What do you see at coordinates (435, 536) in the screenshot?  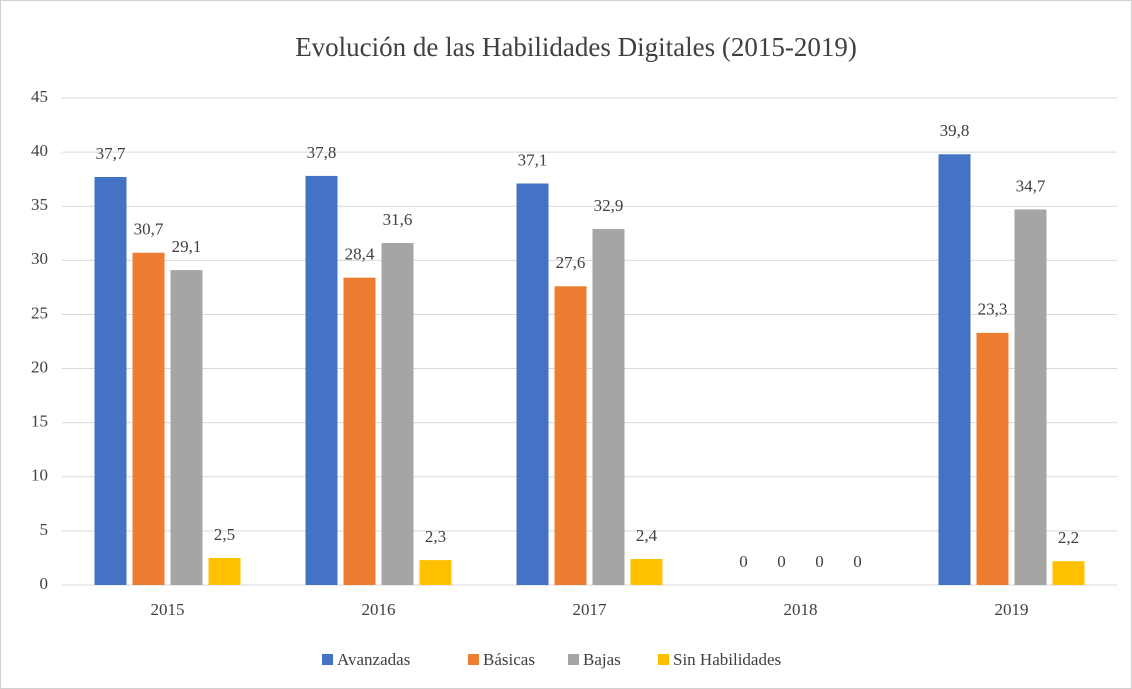 I see `data-label: 2,3` at bounding box center [435, 536].